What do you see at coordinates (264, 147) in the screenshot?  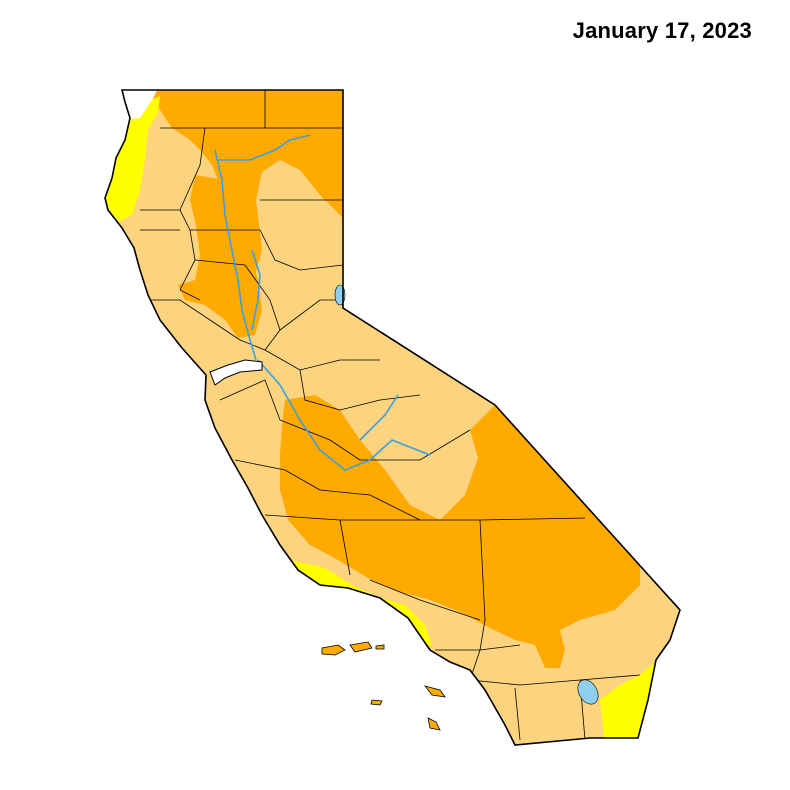 I see `pit-river` at bounding box center [264, 147].